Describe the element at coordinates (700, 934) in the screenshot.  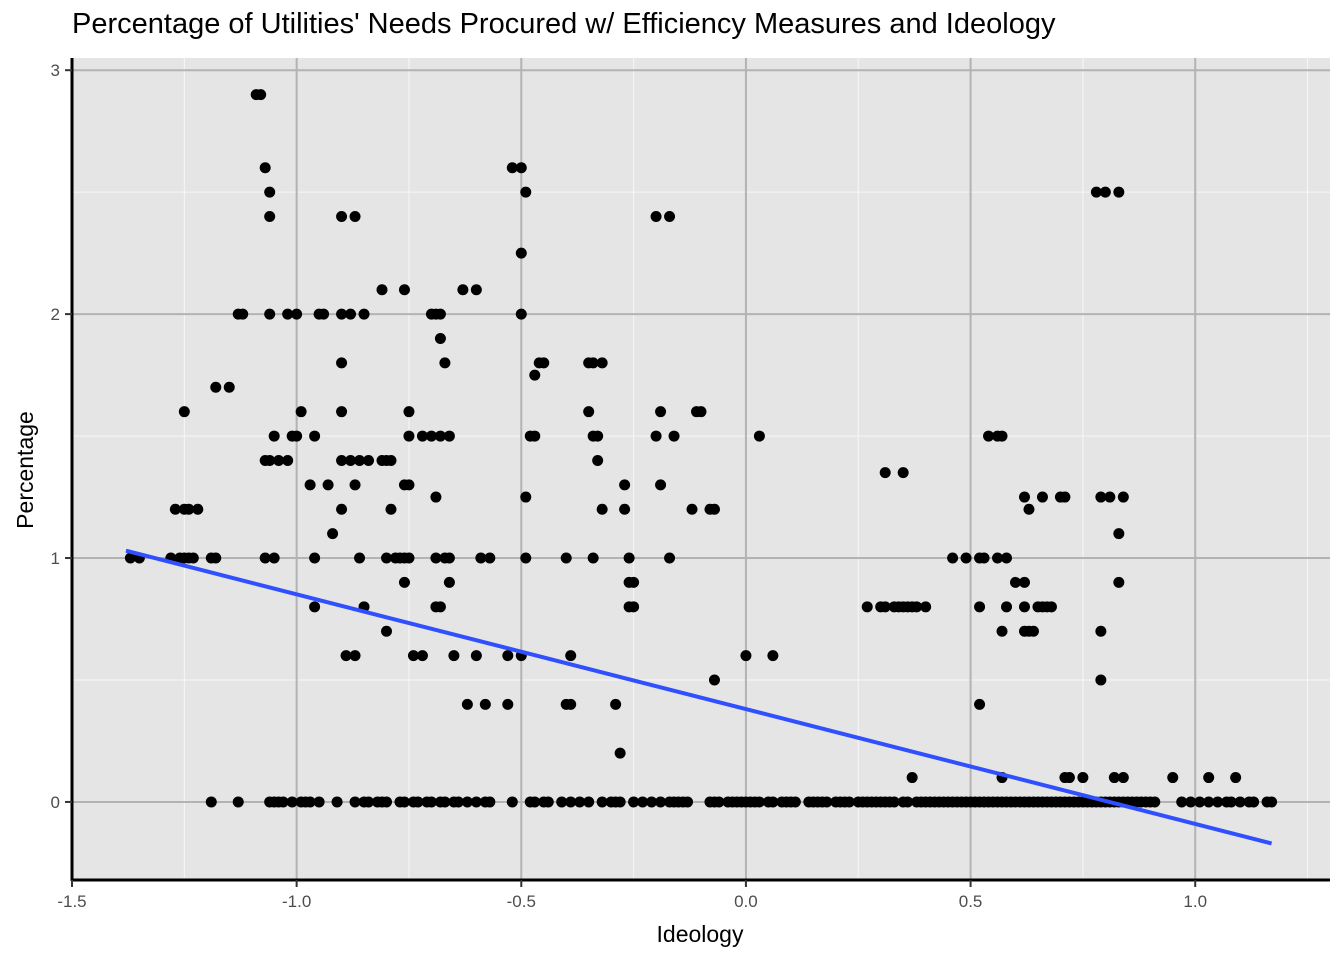
I see `x-axis-title: Ideology` at that location.